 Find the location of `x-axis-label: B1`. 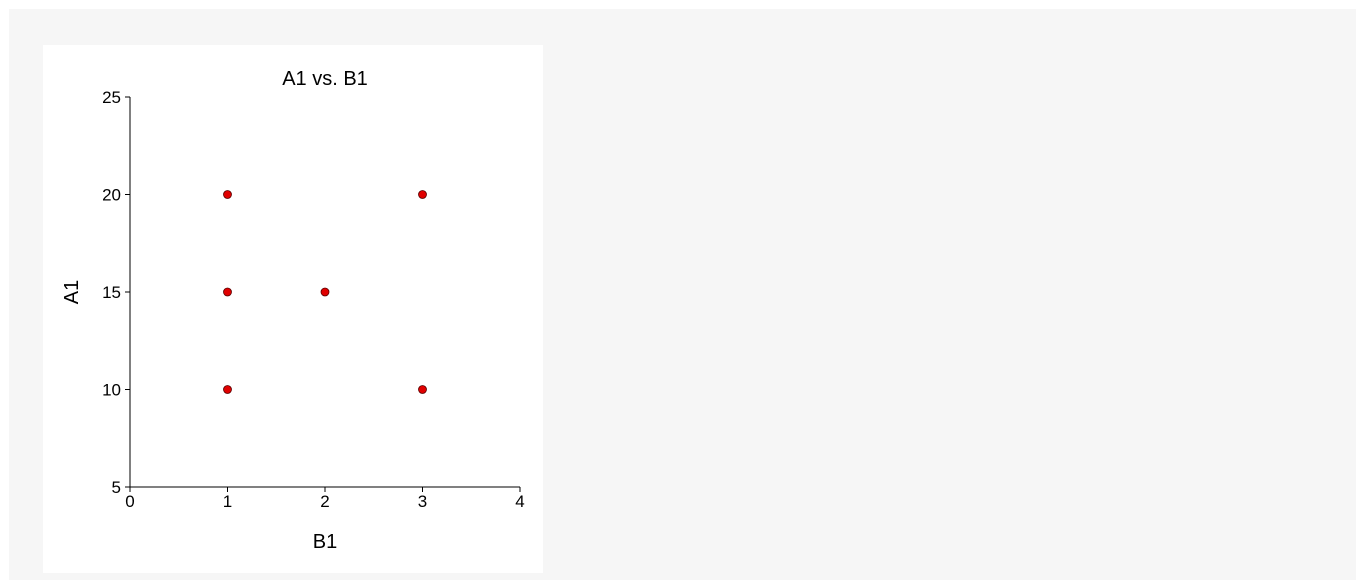

x-axis-label: B1 is located at coordinates (325, 542).